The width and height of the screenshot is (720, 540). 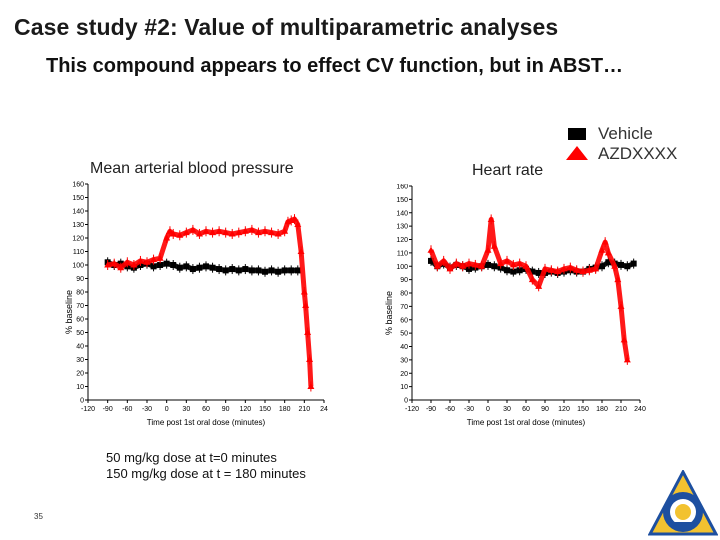 I want to click on x-tick-label: 210, so click(x=621, y=409).